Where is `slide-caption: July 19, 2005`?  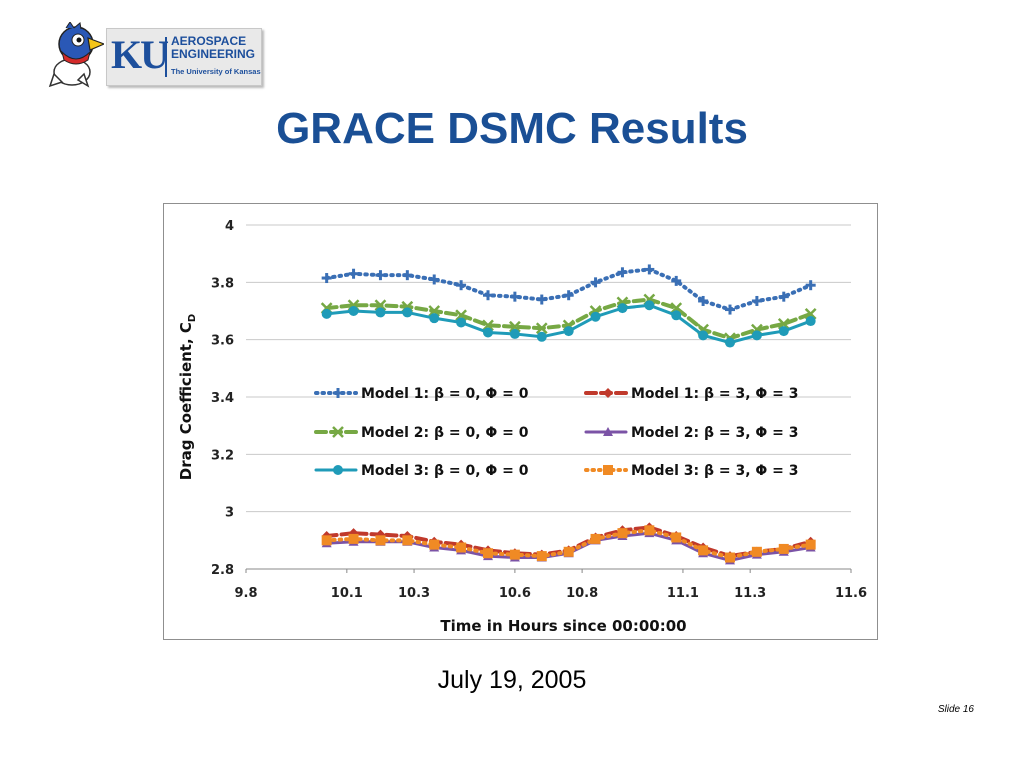 slide-caption: July 19, 2005 is located at coordinates (512, 680).